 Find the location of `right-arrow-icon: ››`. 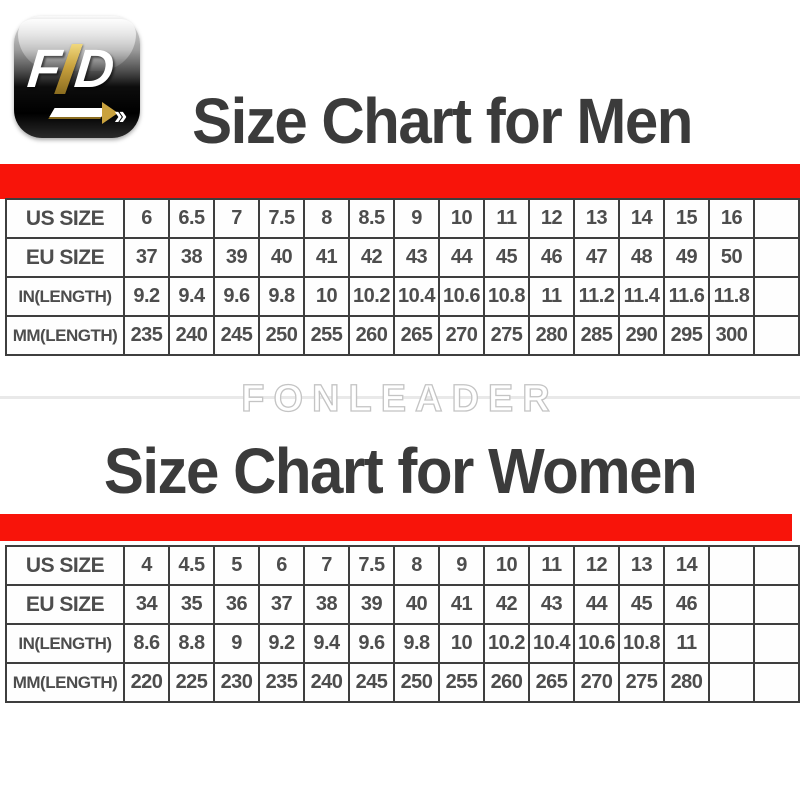

right-arrow-icon: ›› is located at coordinates (92, 115).